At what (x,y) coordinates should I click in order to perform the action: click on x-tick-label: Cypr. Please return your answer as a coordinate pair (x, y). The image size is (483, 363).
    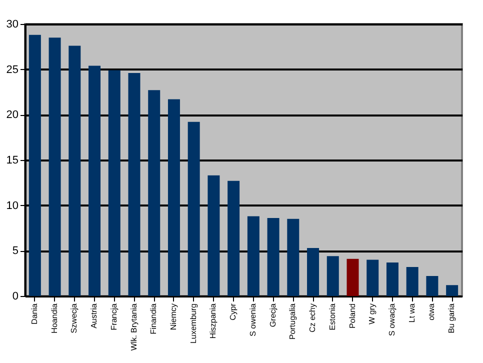
    Looking at the image, I should click on (233, 311).